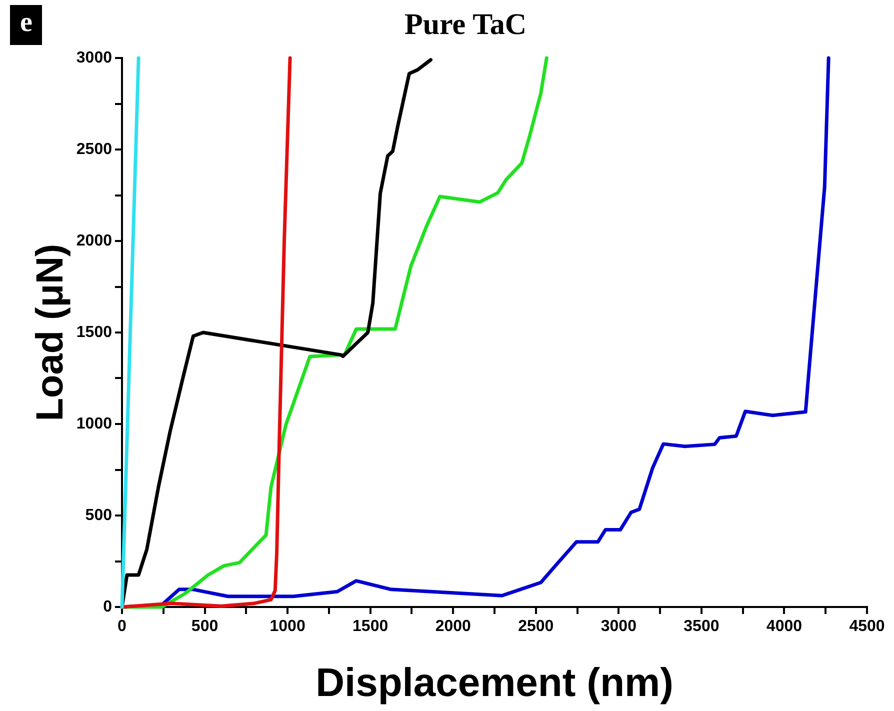 The image size is (894, 711). Describe the element at coordinates (618, 627) in the screenshot. I see `x-tick-label: 3000` at that location.